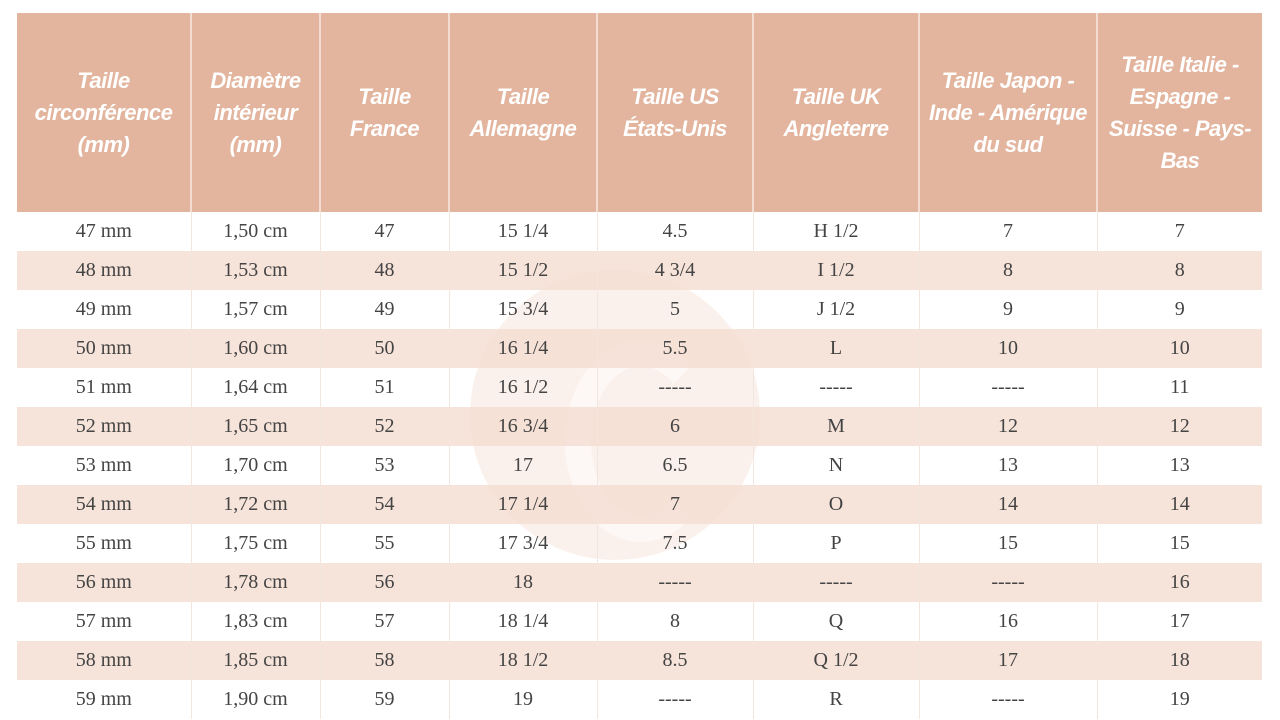  Describe the element at coordinates (639, 543) in the screenshot. I see `table-row: 55 mm 1,75 cm 55 17 3/4 7.5 P 15 15` at that location.